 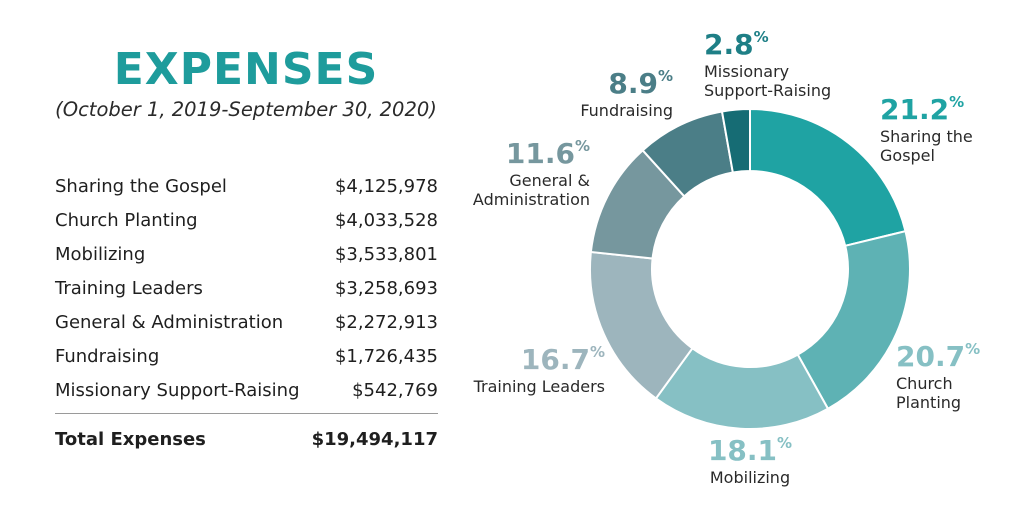 What do you see at coordinates (531, 190) in the screenshot?
I see `slice-name: General & Administration` at bounding box center [531, 190].